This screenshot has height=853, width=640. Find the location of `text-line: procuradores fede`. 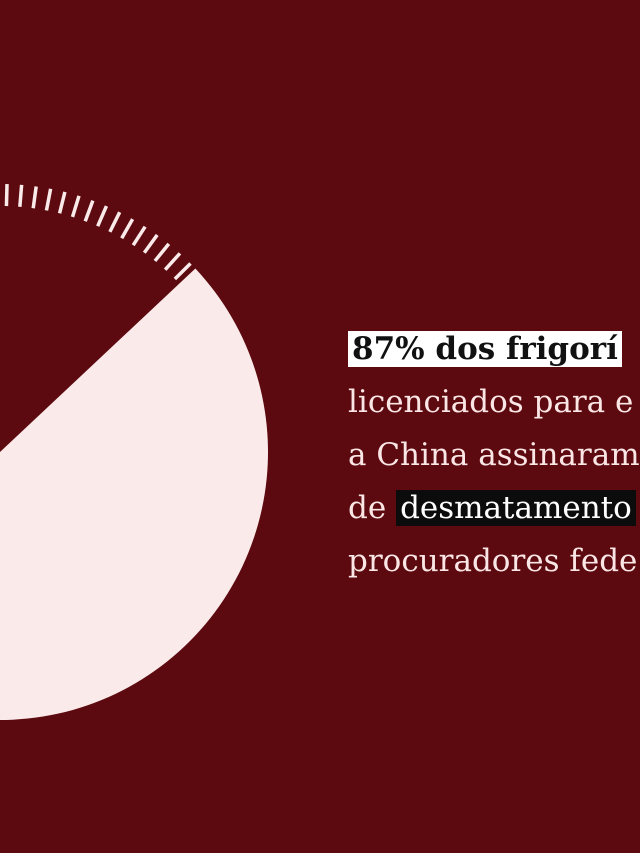

text-line: procuradores fede is located at coordinates (493, 561).